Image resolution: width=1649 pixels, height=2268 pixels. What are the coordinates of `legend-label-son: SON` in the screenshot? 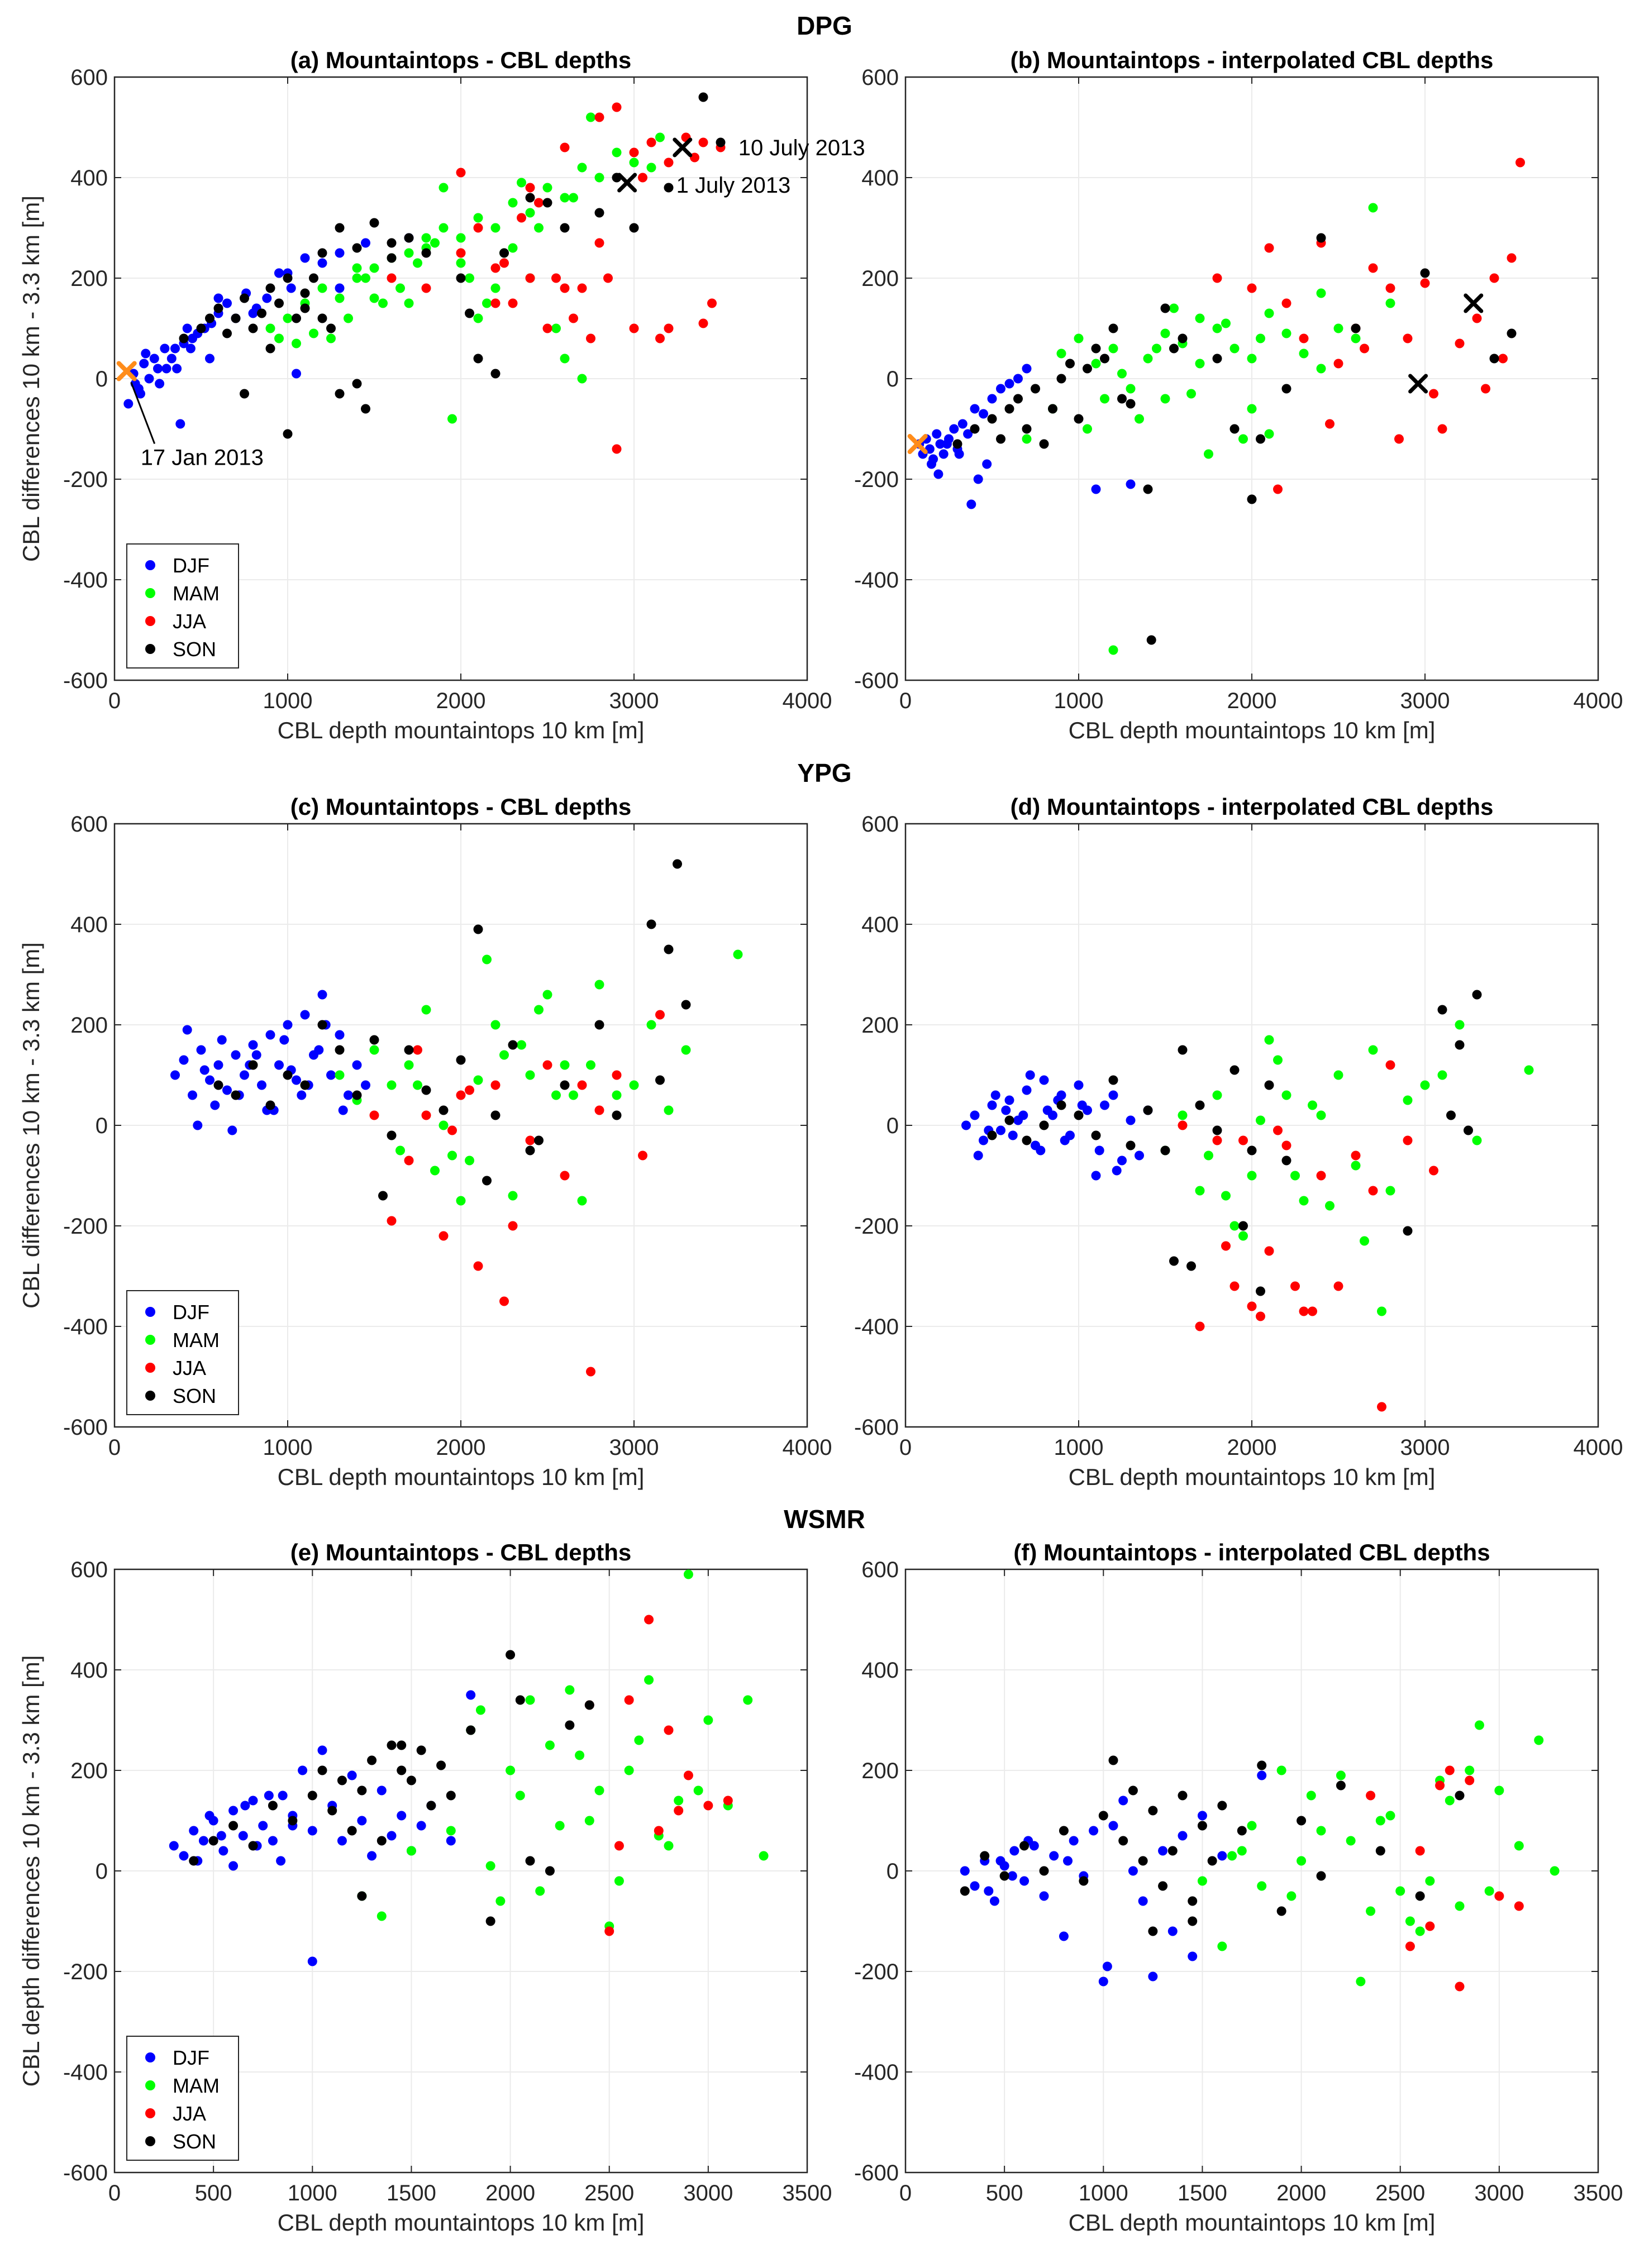 It's located at (195, 1395).